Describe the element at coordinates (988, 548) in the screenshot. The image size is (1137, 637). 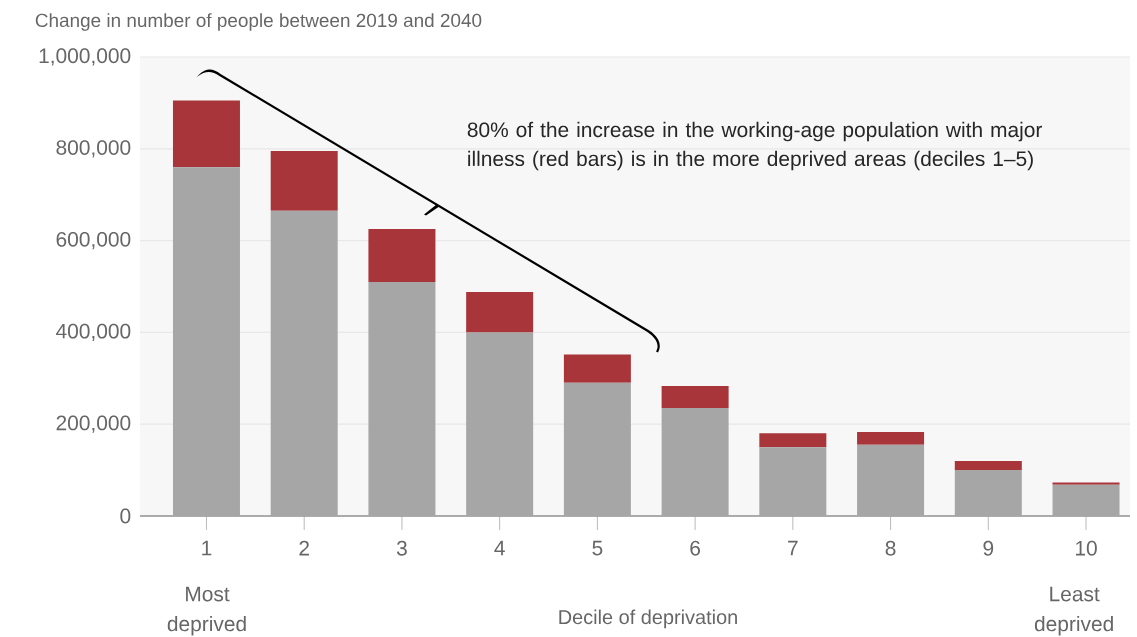
I see `x-tick-label: 9` at that location.